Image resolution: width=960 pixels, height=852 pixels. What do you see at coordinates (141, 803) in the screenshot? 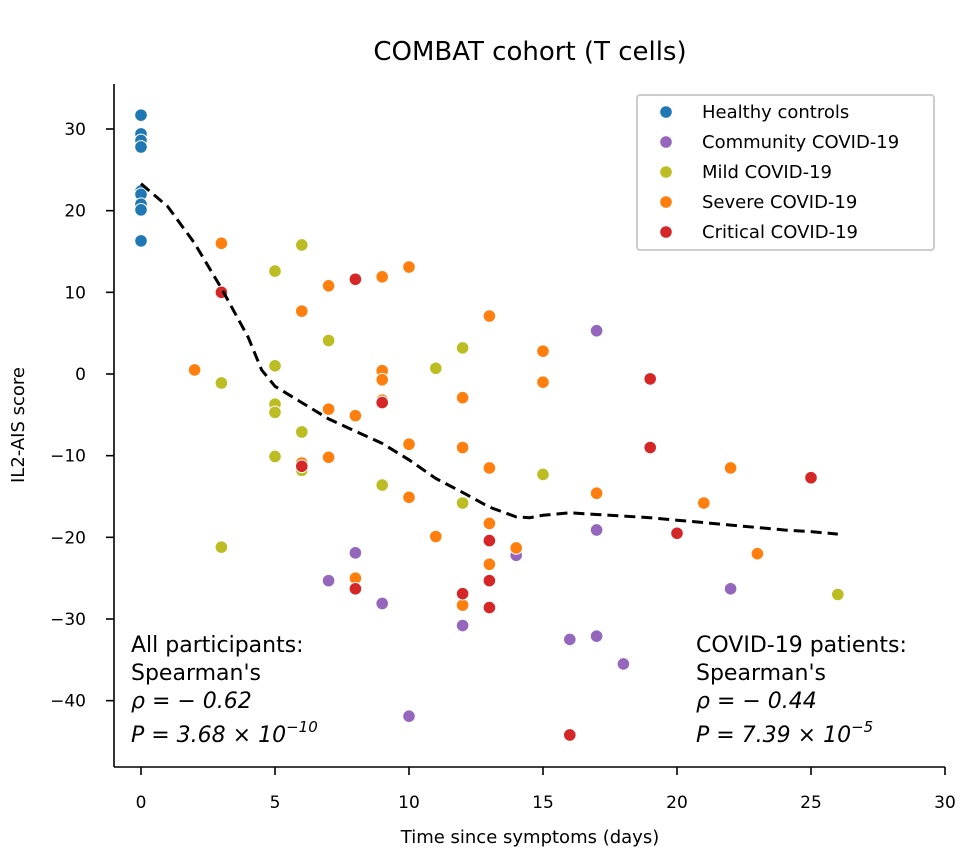
I see `x-tick-label: 0` at bounding box center [141, 803].